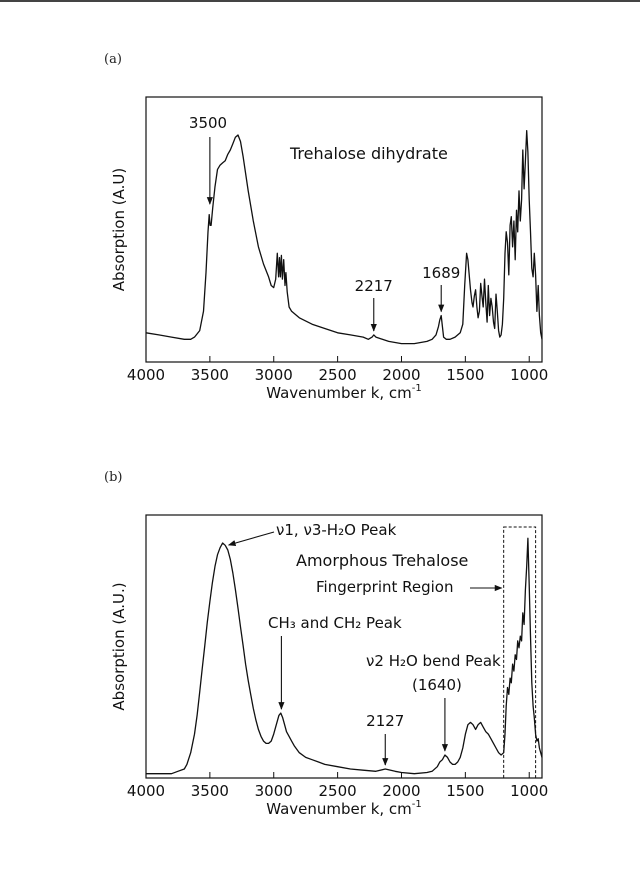 This screenshot has width=640, height=884. I want to click on chart-a-xtick-label-4000: 4000, so click(146, 375).